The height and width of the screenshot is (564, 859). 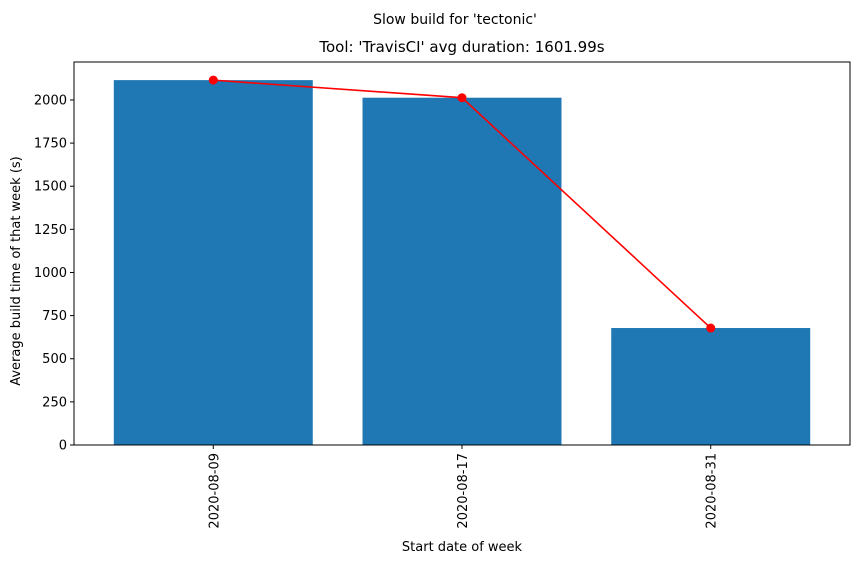 What do you see at coordinates (50, 187) in the screenshot?
I see `y-tick-label-1500: 1500` at bounding box center [50, 187].